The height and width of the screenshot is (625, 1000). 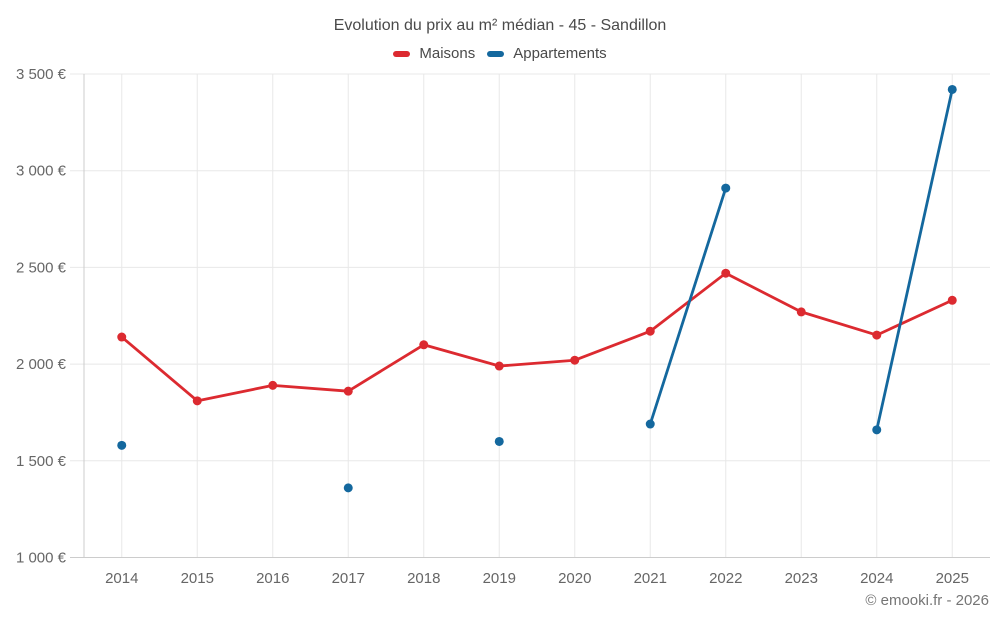 I want to click on data-point-appartements-2017, so click(x=348, y=488).